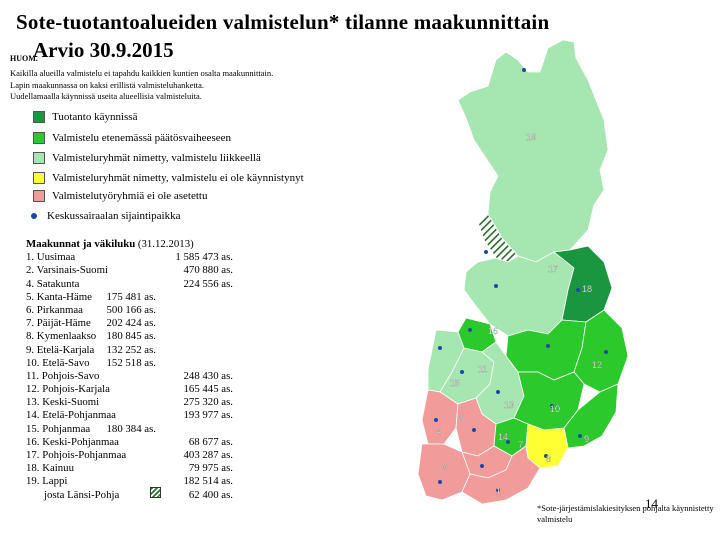 The height and width of the screenshot is (540, 720). What do you see at coordinates (210, 468) in the screenshot?
I see `region-population: 79 975 as.` at bounding box center [210, 468].